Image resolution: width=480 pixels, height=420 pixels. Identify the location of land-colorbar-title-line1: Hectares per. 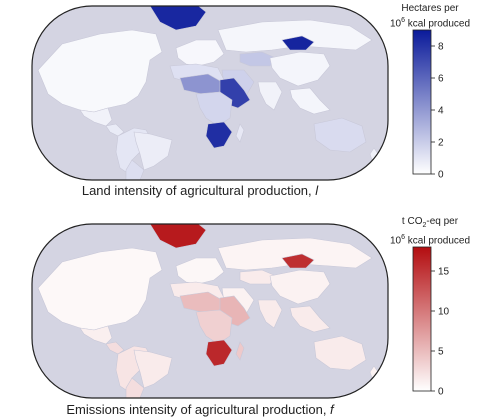
(430, 8).